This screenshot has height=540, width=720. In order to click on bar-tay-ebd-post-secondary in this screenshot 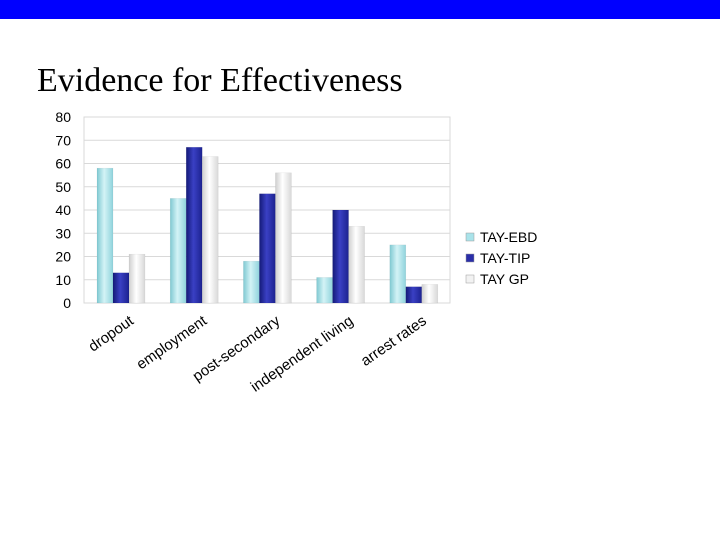, I will do `click(251, 282)`.